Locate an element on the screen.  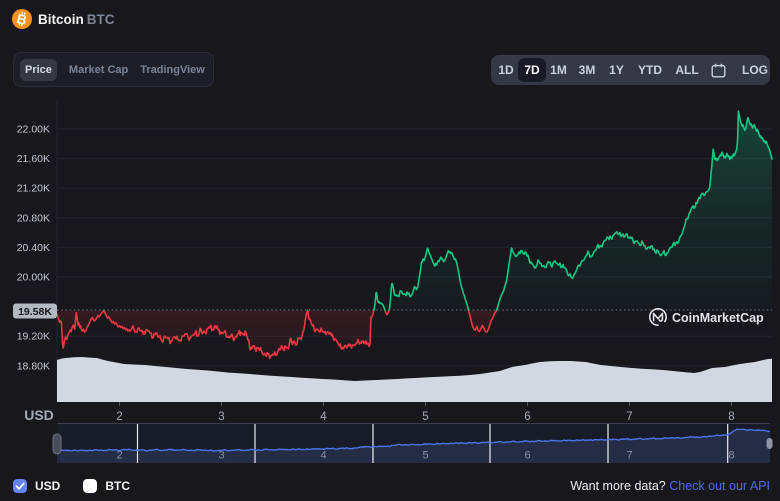
svg-text: 21.20K is located at coordinates (33, 189).